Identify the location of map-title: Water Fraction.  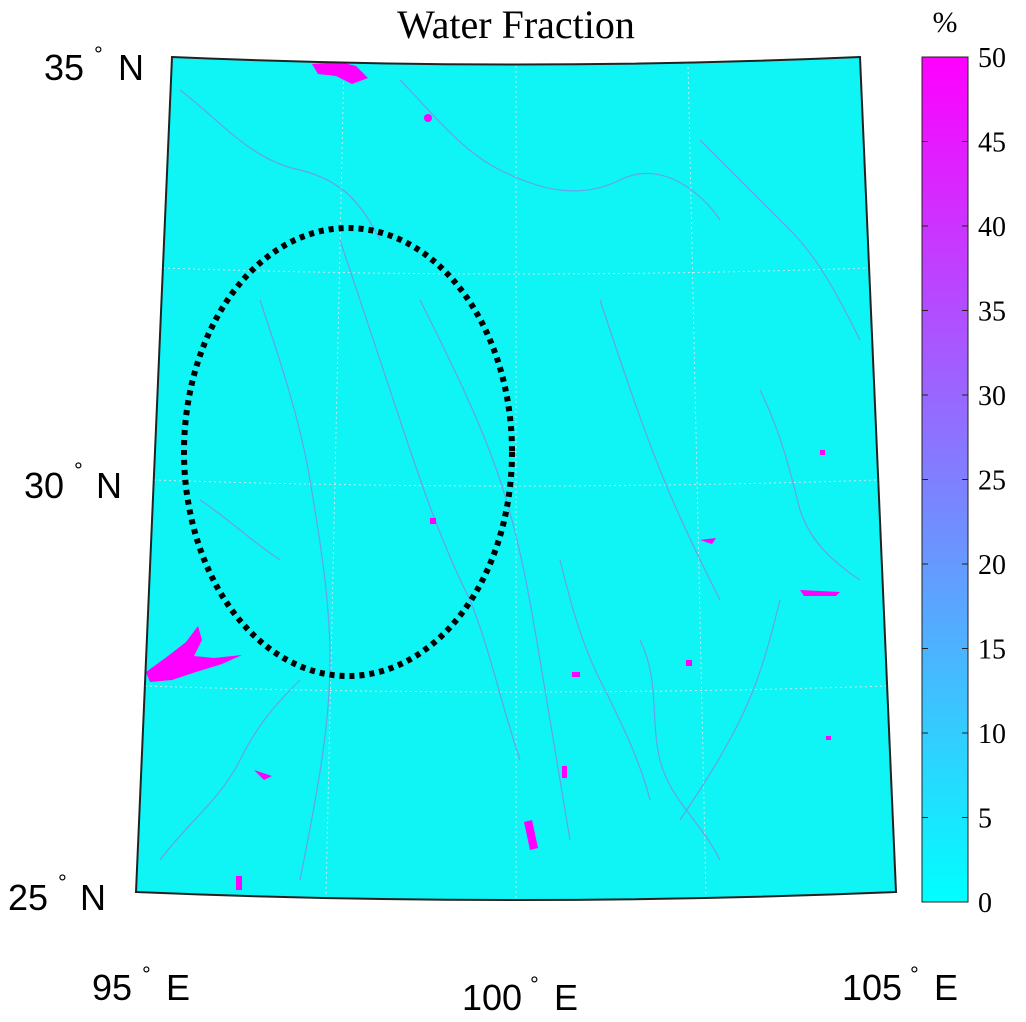
(516, 24).